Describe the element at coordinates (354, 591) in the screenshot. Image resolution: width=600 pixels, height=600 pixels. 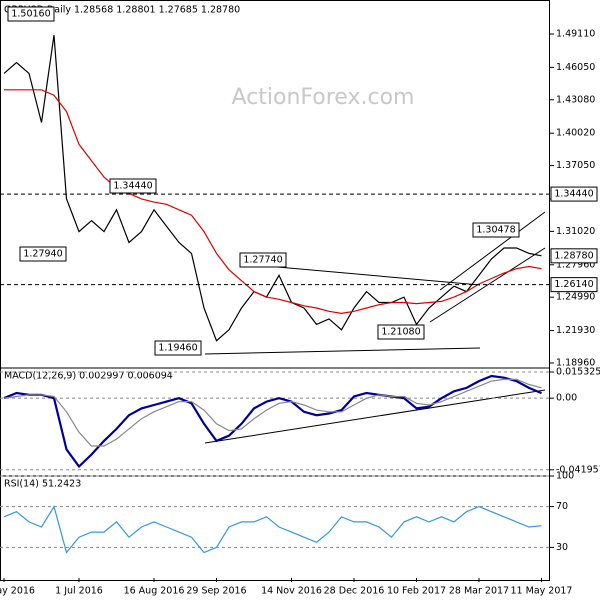
I see `x-tick-label: 28 Dec 2016` at that location.